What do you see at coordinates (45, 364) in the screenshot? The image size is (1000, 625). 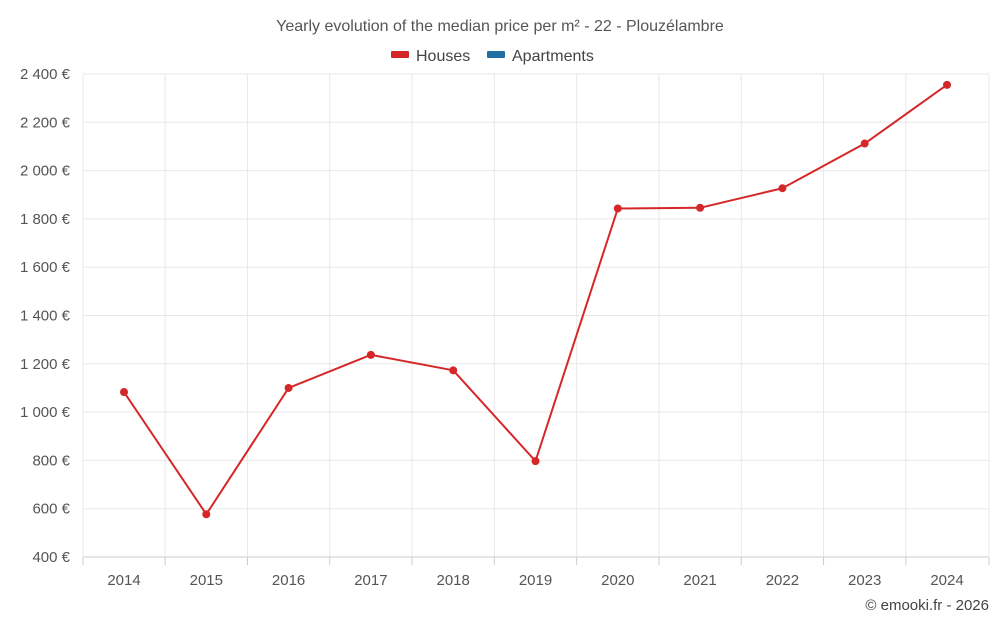 I see `y-tick-label: 1 200 €` at bounding box center [45, 364].